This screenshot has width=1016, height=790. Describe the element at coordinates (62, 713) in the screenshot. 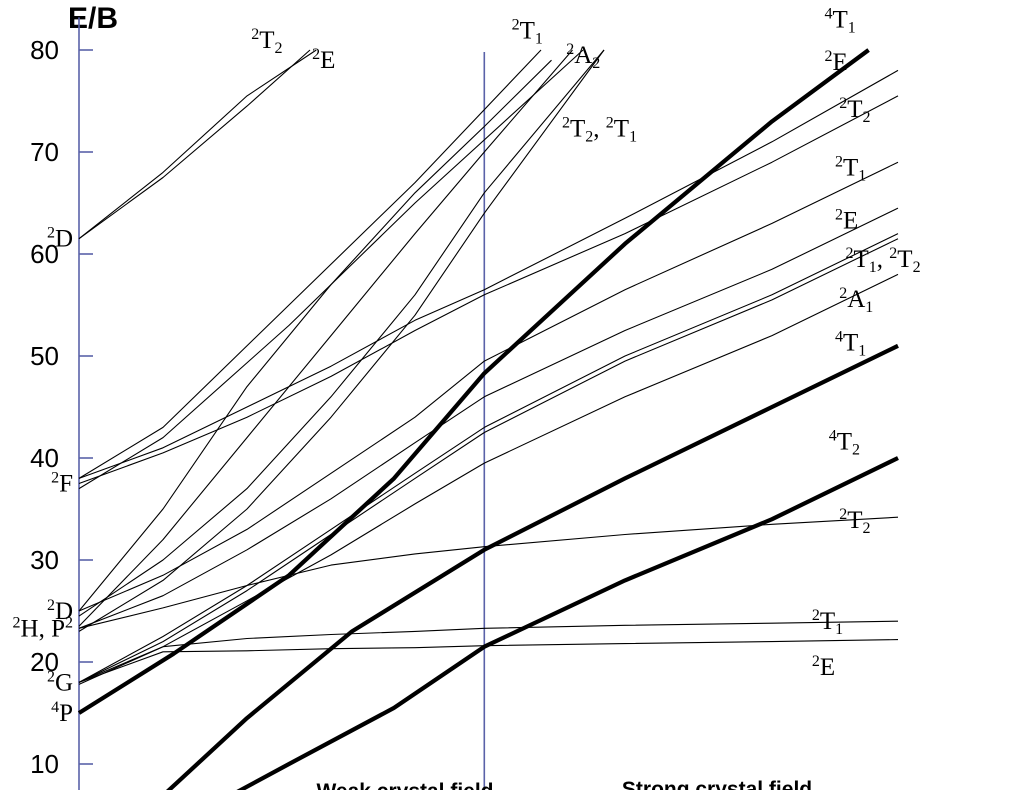

I see `free-ion-term-label: 4P` at that location.